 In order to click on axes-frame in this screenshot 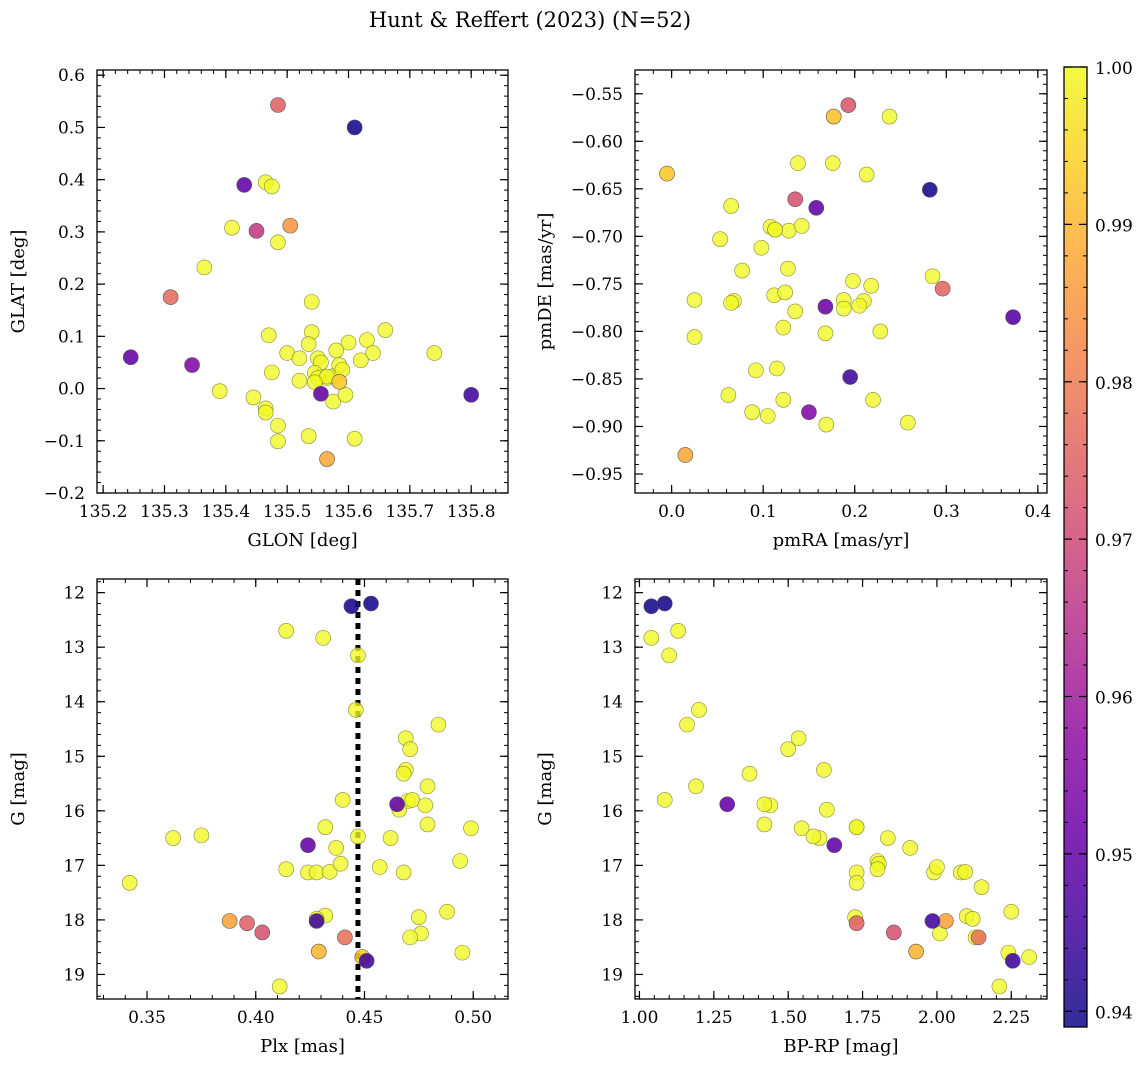, I will do `click(302, 789)`.